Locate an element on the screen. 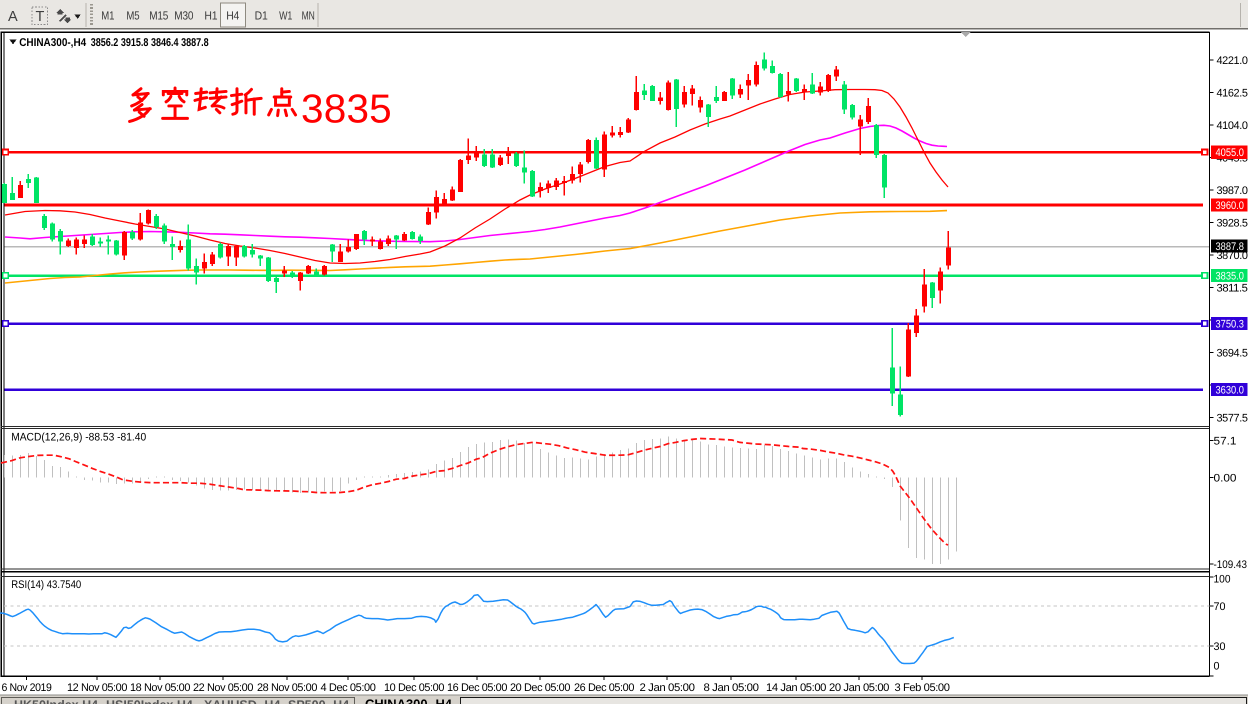 Image resolution: width=1248 pixels, height=704 pixels. svg-text: 3887.8 is located at coordinates (1230, 247).